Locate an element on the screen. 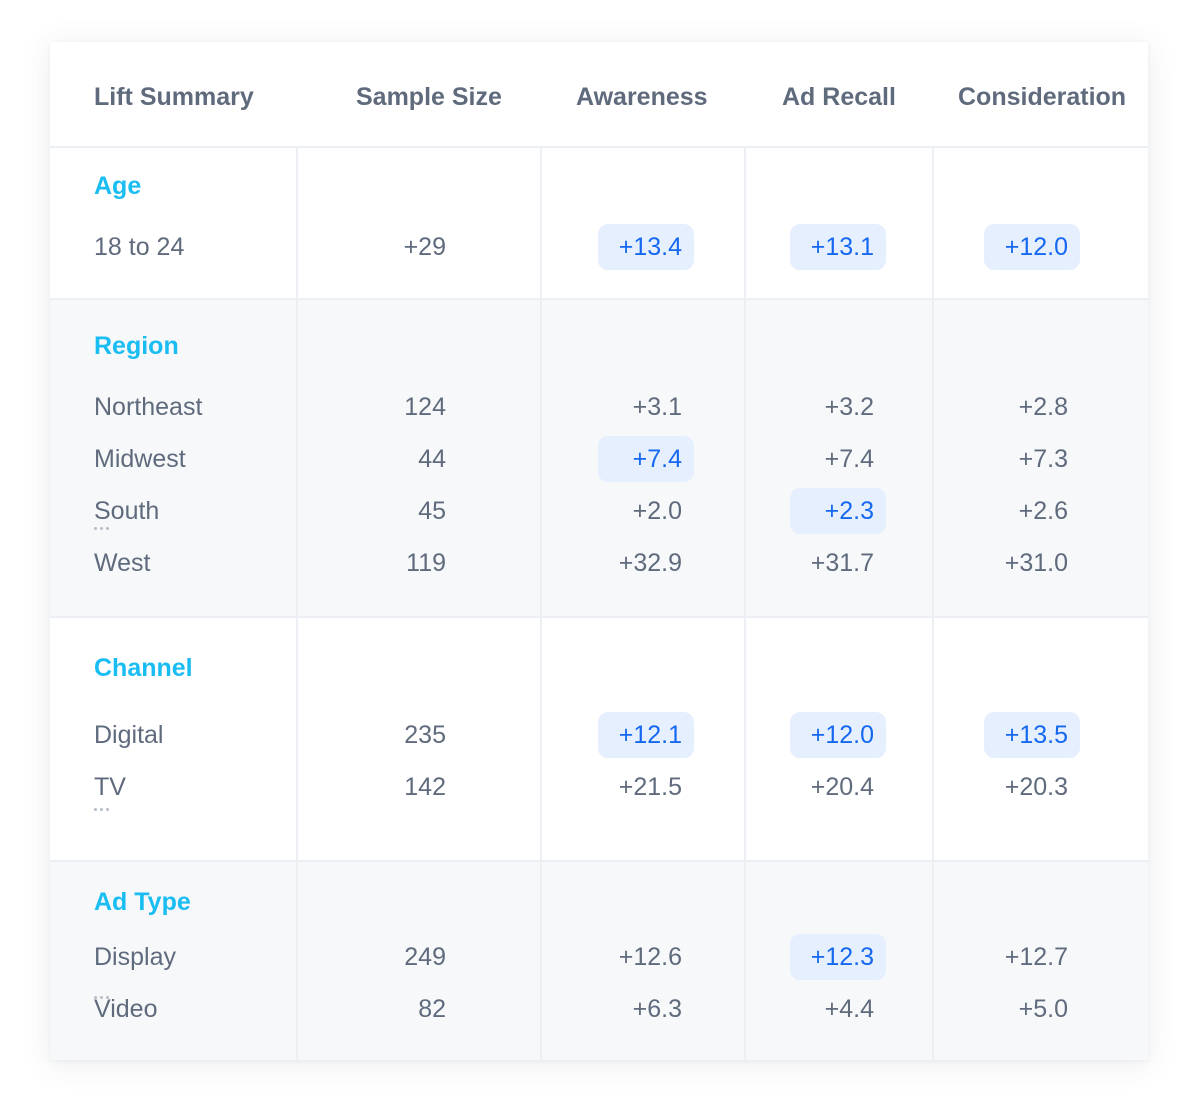  ad-recall-value: +12.0 is located at coordinates (838, 735).